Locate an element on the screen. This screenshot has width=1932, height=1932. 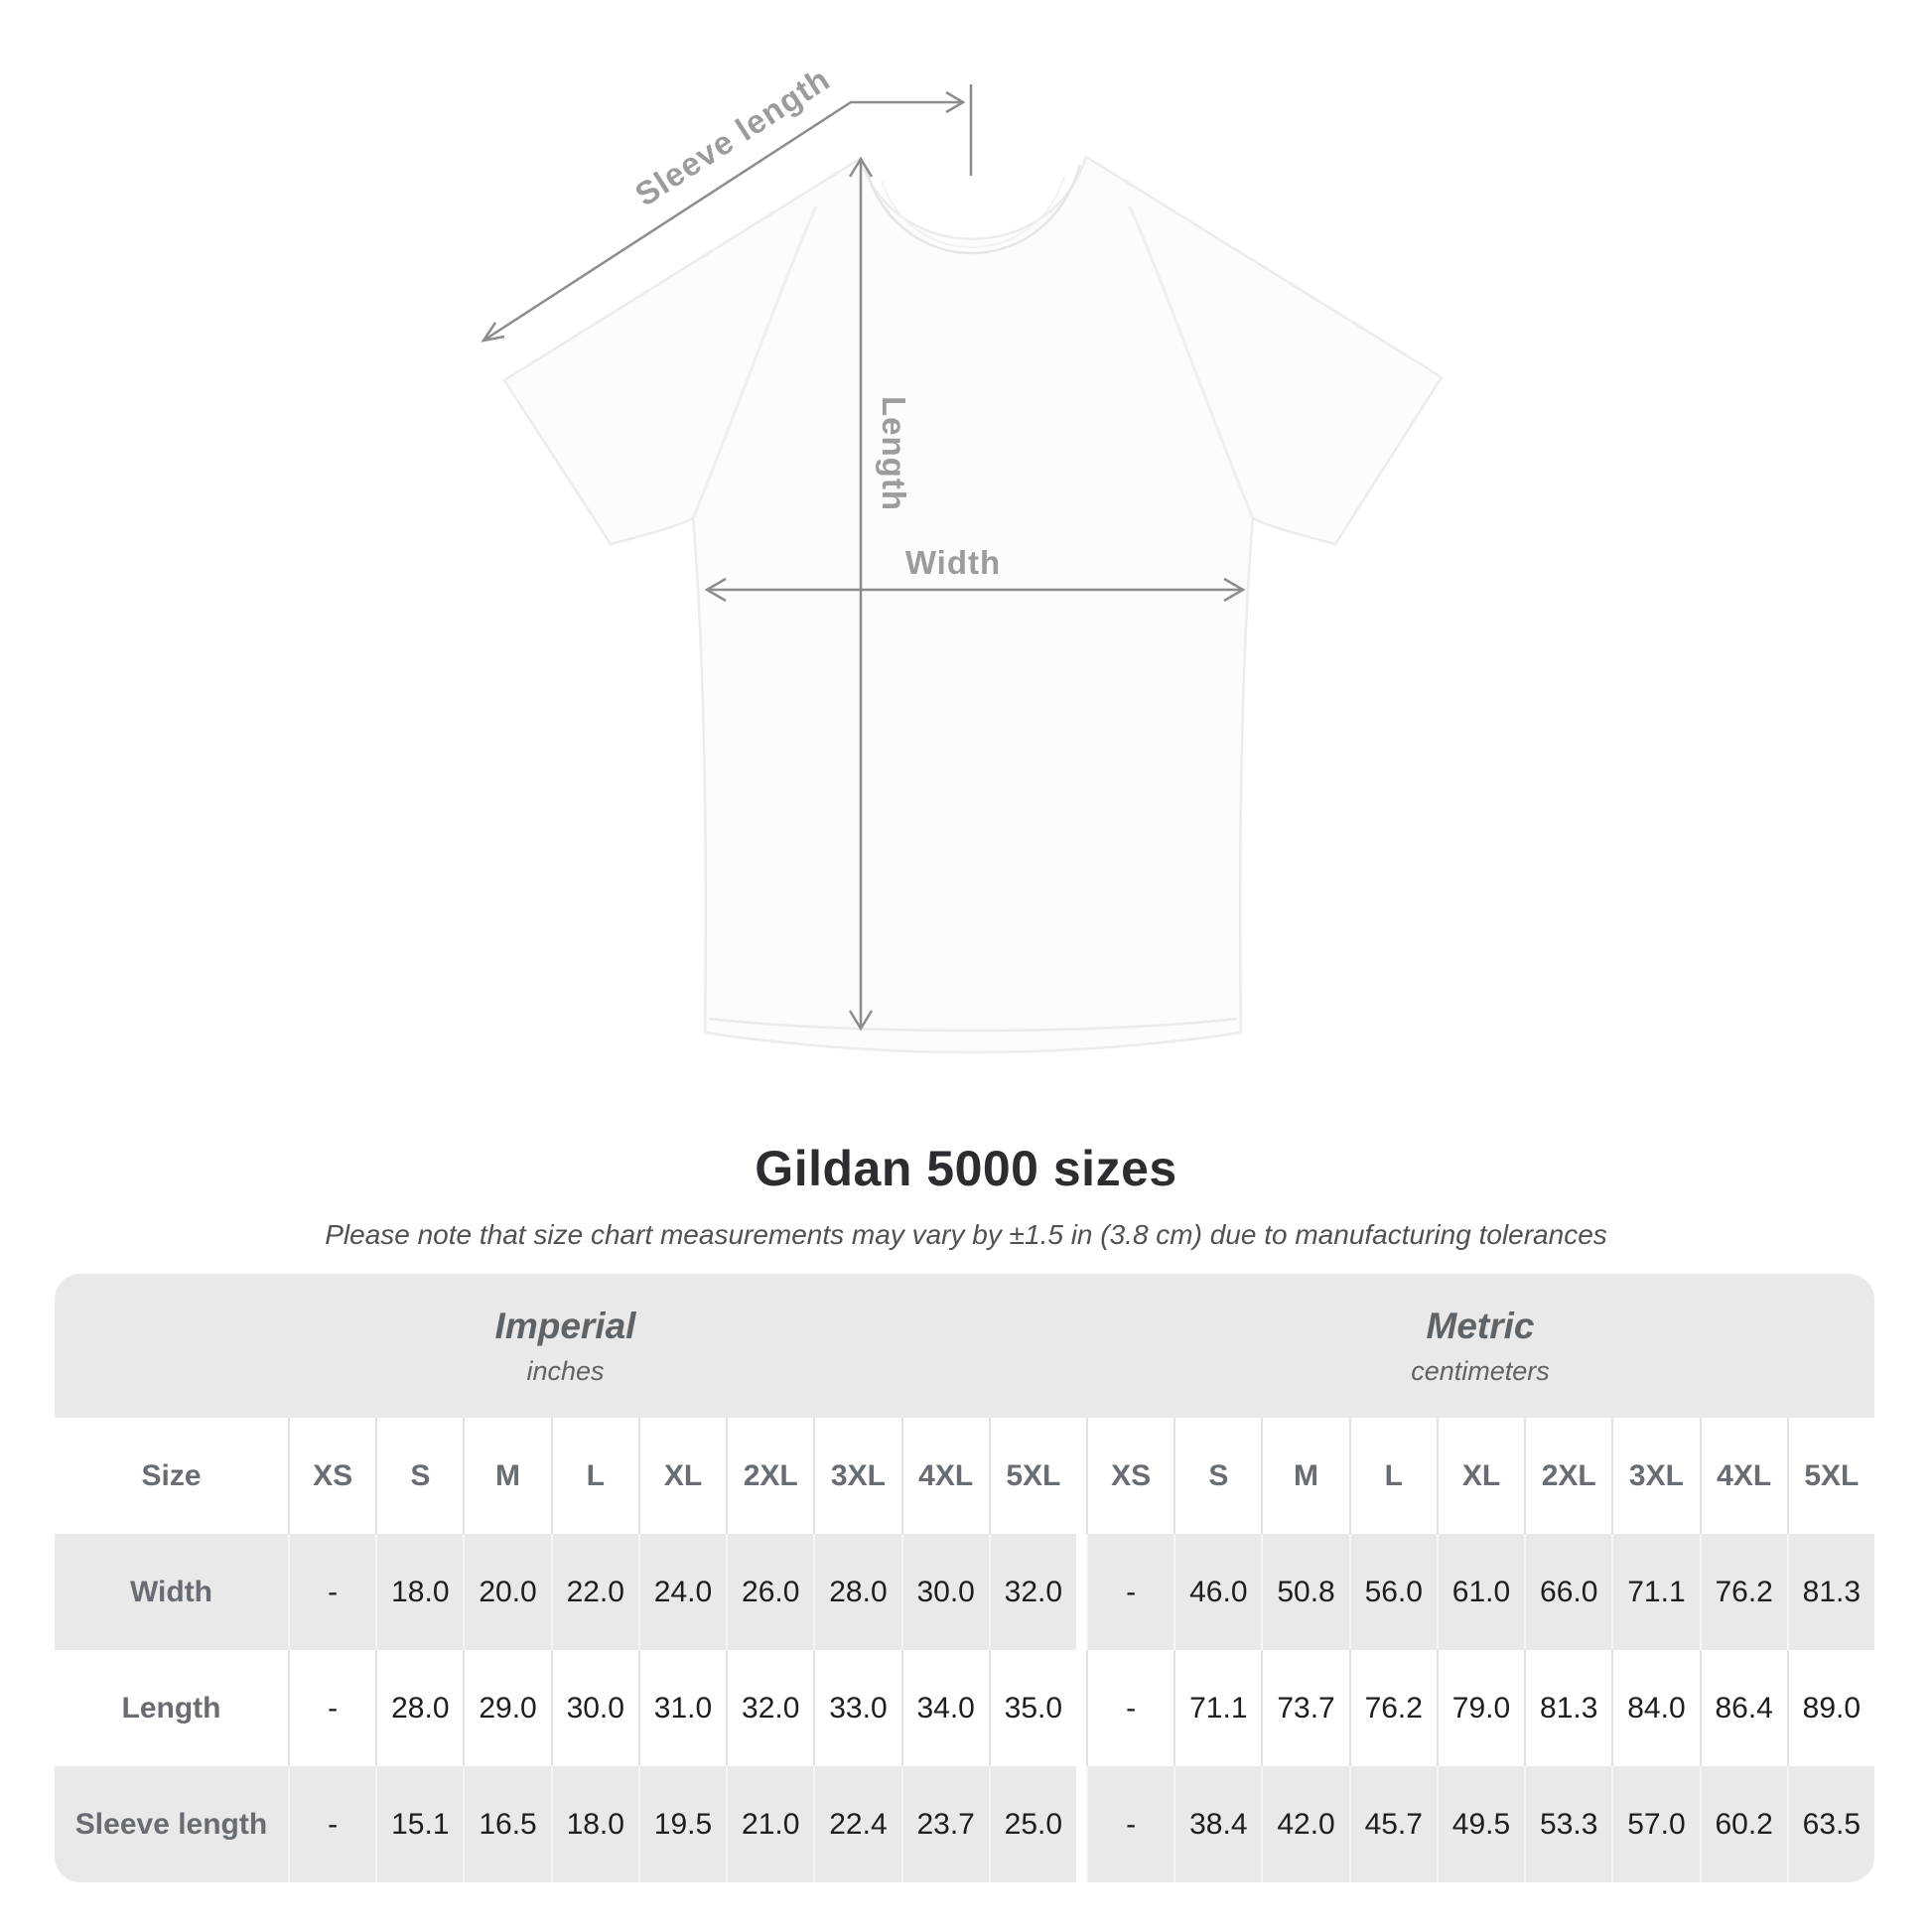
width-arrow is located at coordinates (975, 590).